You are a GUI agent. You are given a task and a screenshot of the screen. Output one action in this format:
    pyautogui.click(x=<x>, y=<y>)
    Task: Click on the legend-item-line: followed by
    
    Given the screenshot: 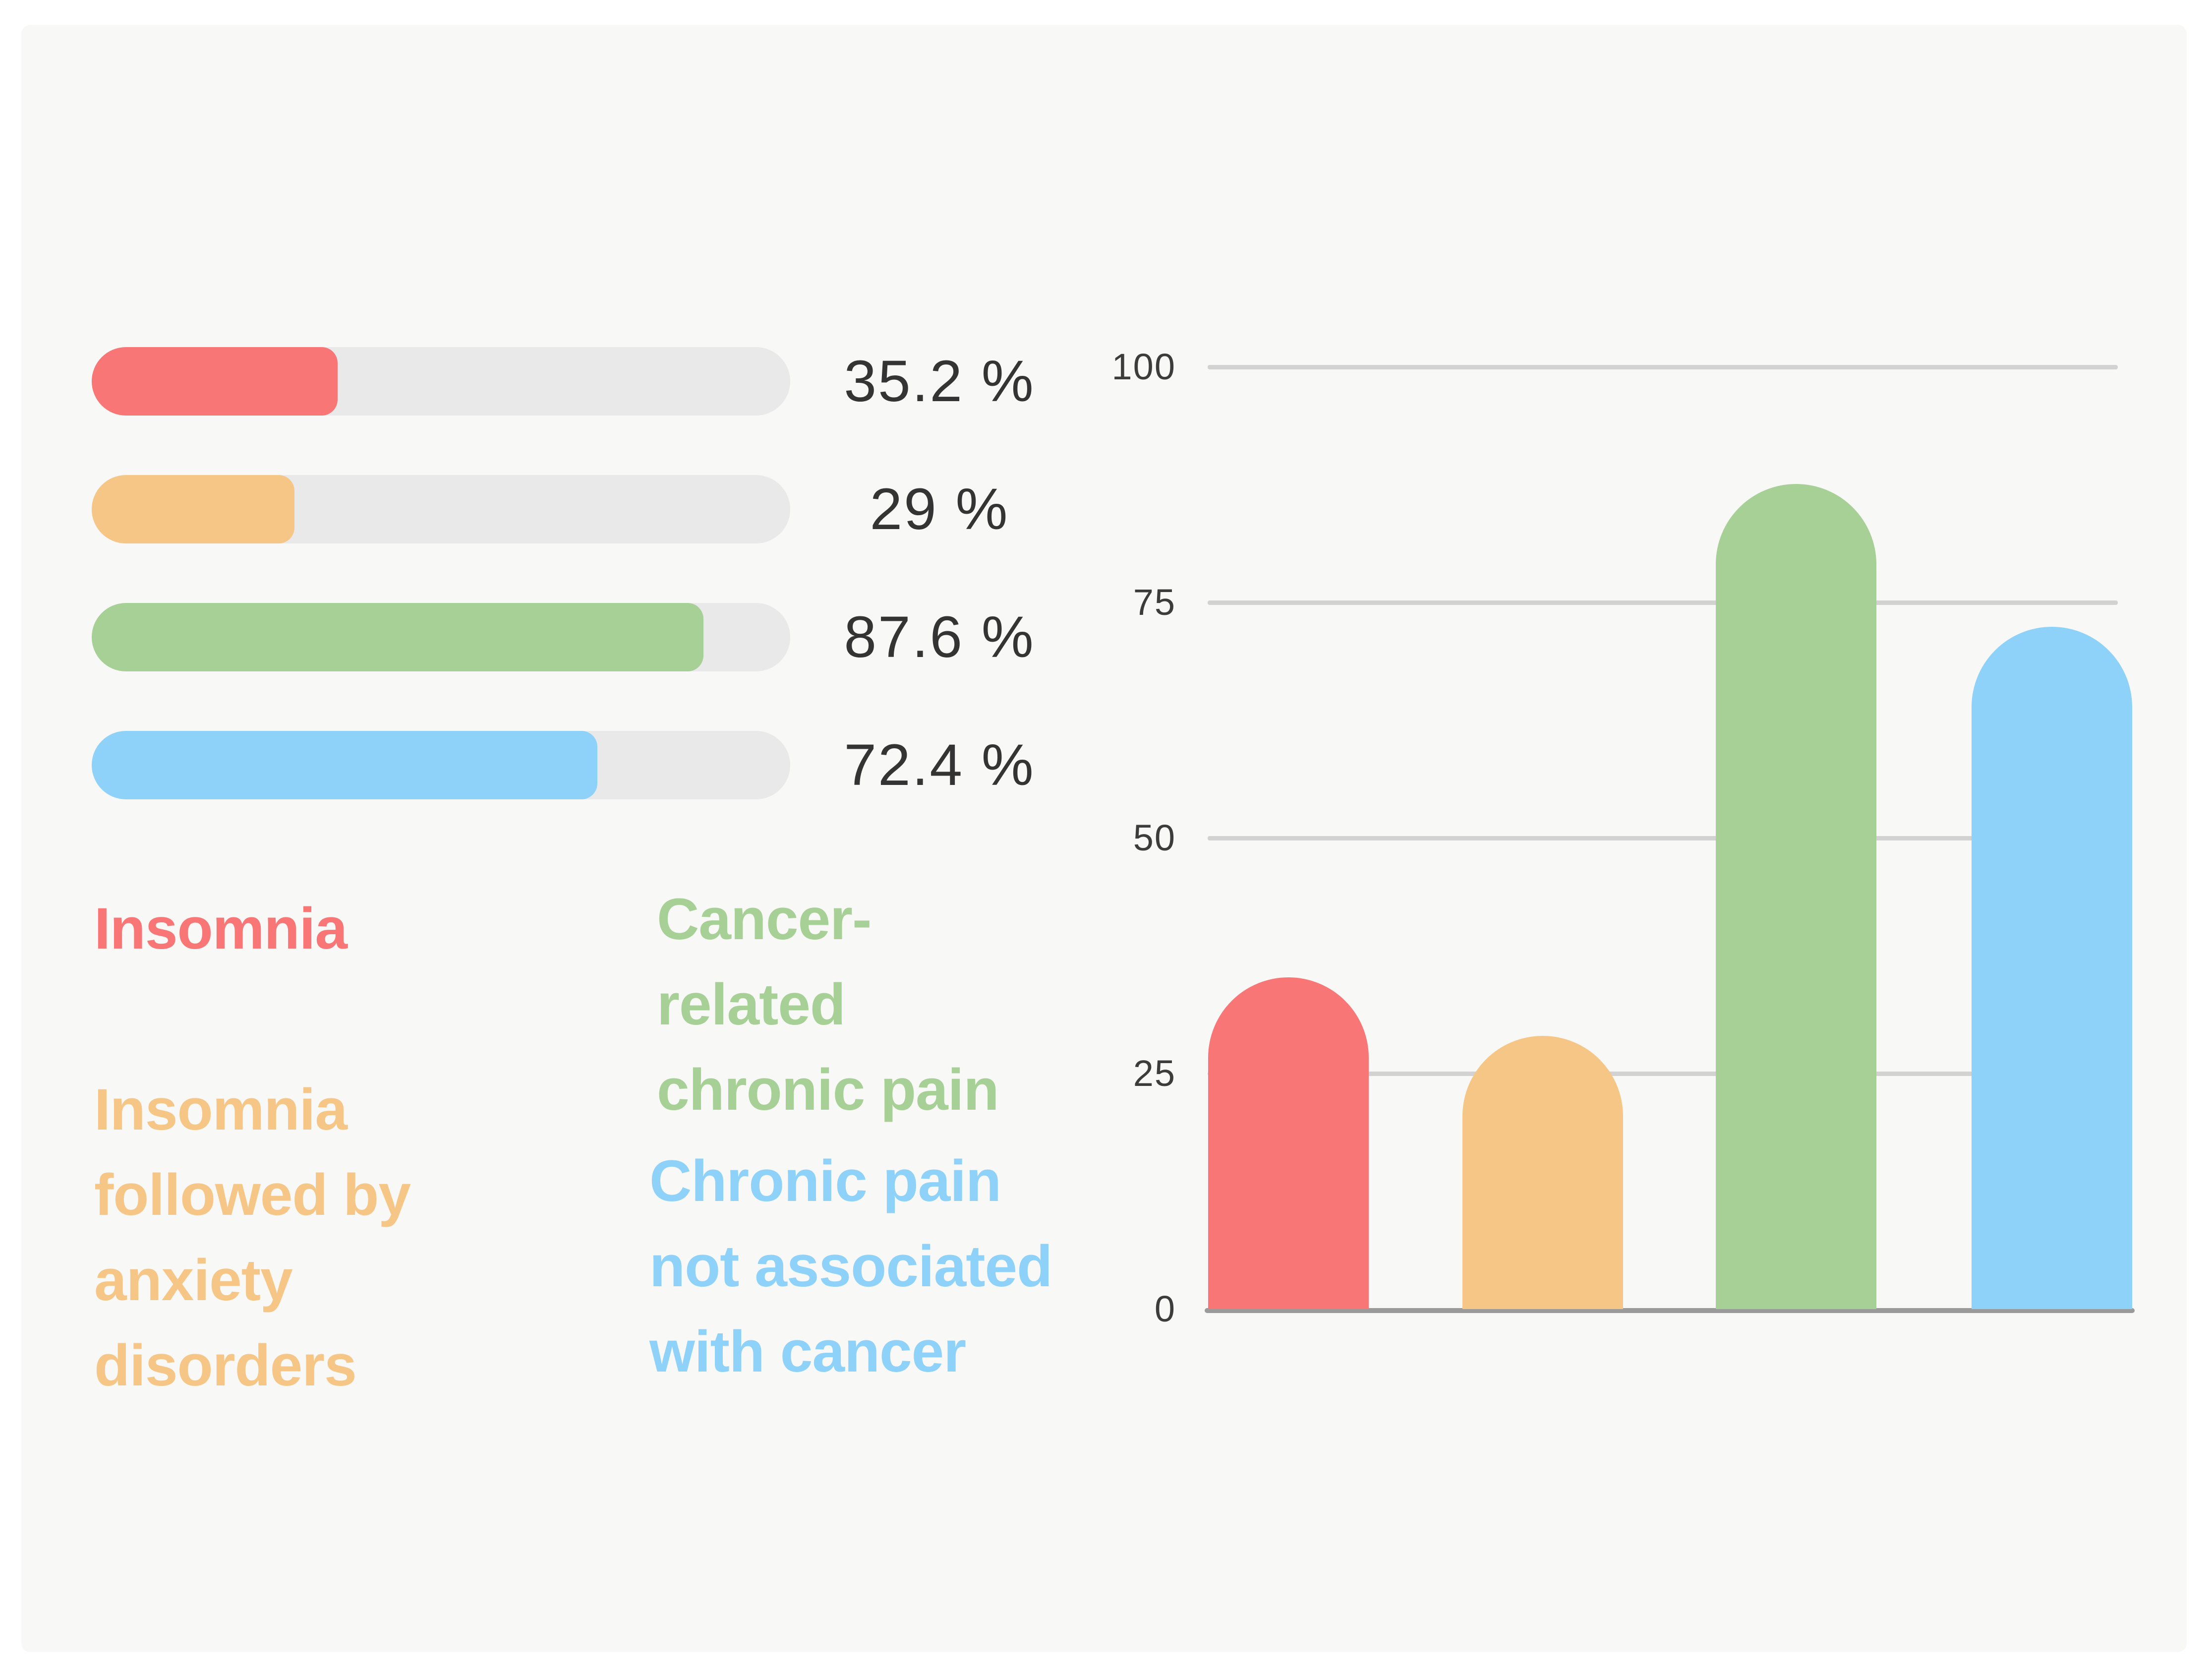 What is the action you would take?
    pyautogui.click(x=252, y=1195)
    